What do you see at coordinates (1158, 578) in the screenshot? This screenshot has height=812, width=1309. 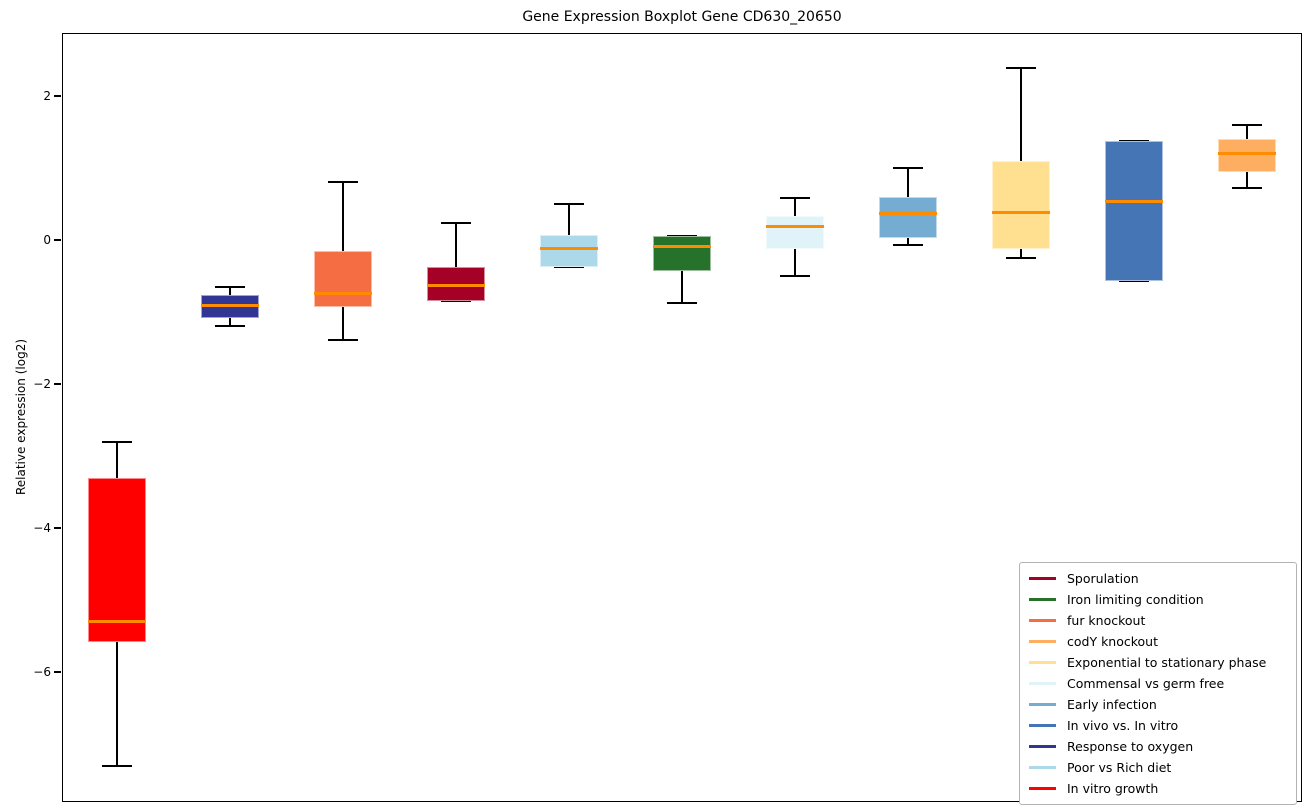 I see `legend-item: Sporulation` at bounding box center [1158, 578].